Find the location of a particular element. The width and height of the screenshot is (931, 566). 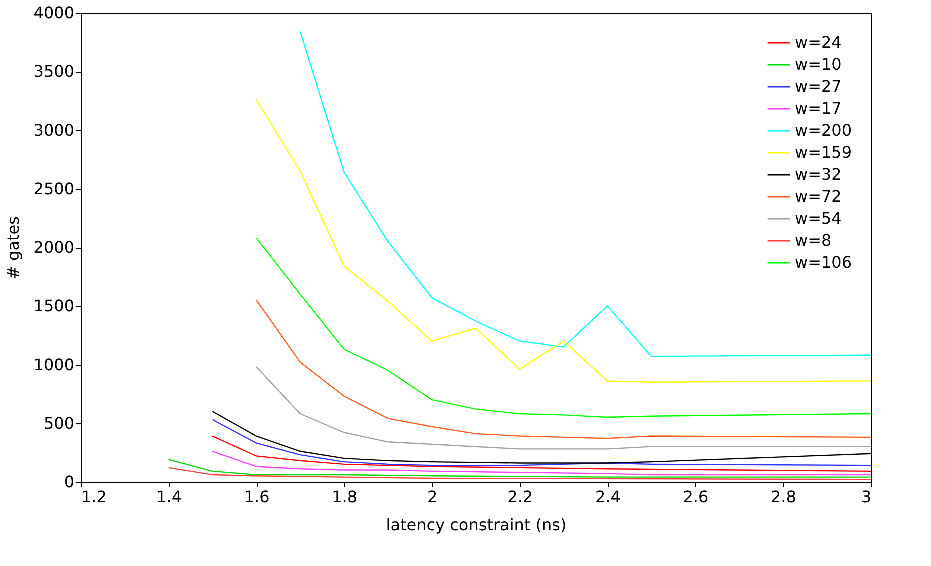

y-tick-label: 1000 is located at coordinates (54, 364).